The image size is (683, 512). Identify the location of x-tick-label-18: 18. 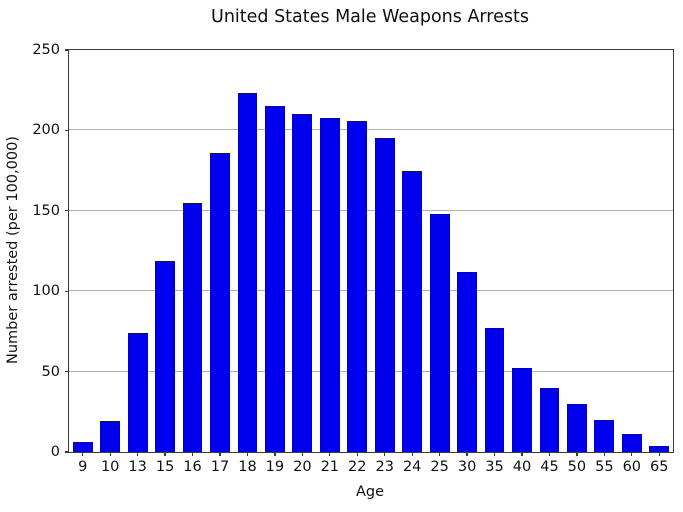
(247, 467).